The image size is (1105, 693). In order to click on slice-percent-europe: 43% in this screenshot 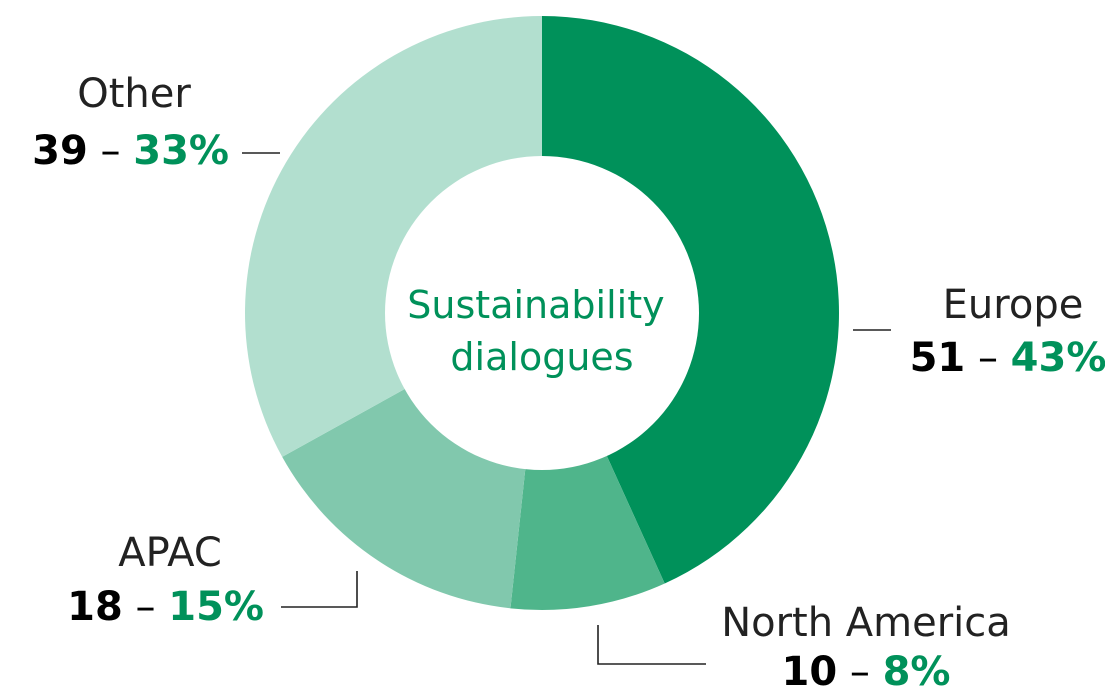, I will do `click(1058, 358)`.